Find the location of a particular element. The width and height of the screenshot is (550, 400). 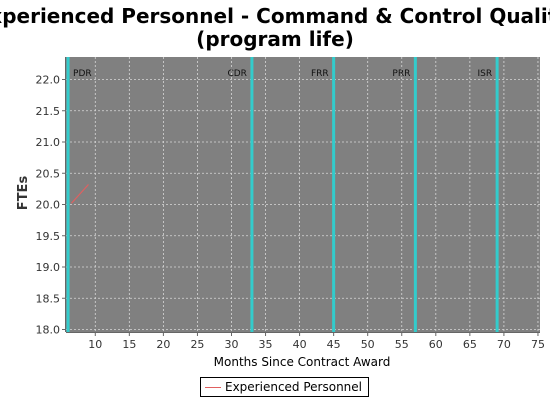

x-tick-label: 25 is located at coordinates (197, 344).